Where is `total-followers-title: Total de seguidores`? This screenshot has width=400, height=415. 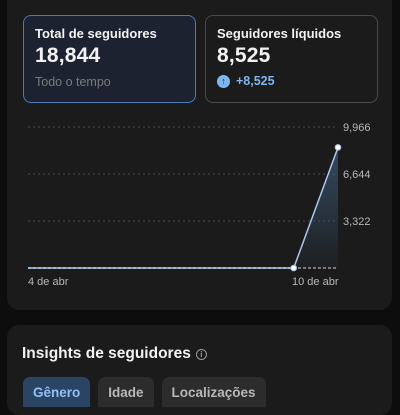 total-followers-title: Total de seguidores is located at coordinates (96, 33).